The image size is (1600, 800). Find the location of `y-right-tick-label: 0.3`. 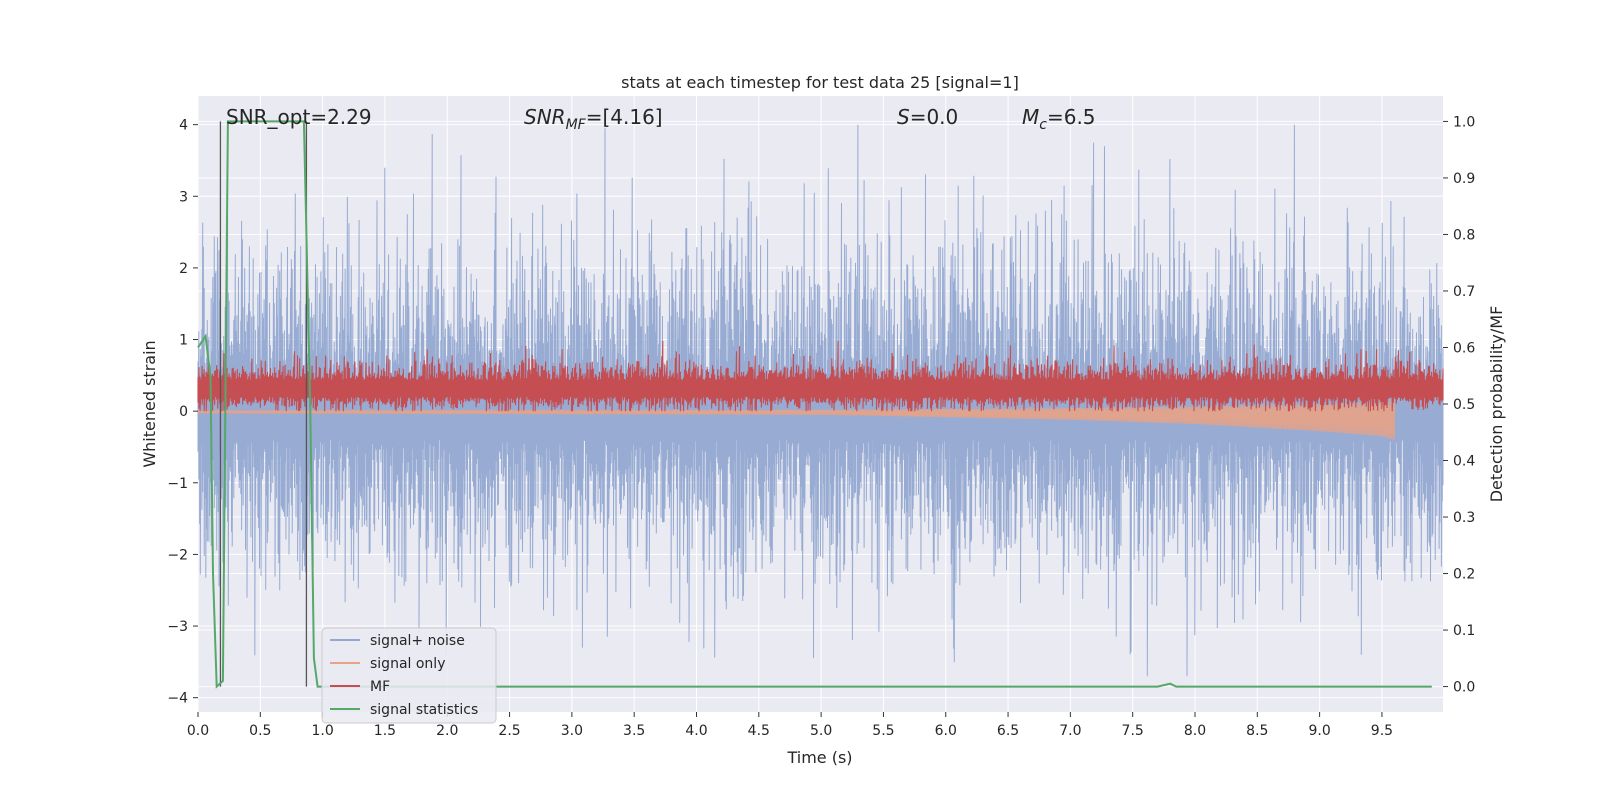

y-right-tick-label: 0.3 is located at coordinates (1464, 518).